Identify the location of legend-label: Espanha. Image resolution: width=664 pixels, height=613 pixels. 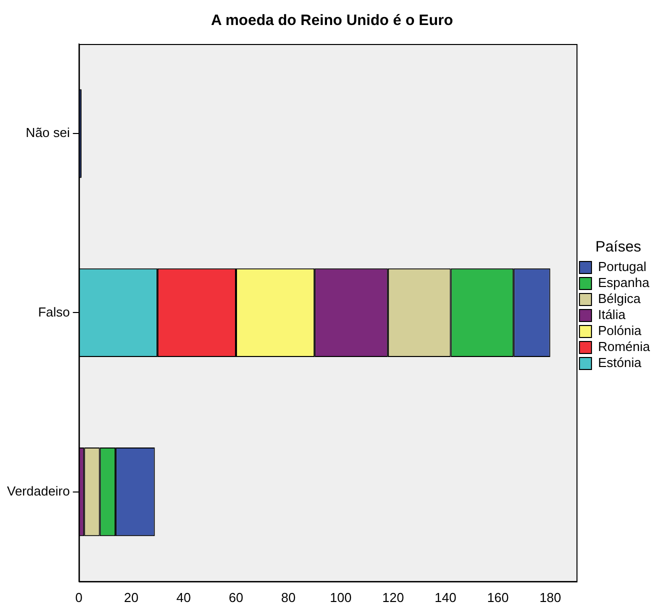
(624, 282).